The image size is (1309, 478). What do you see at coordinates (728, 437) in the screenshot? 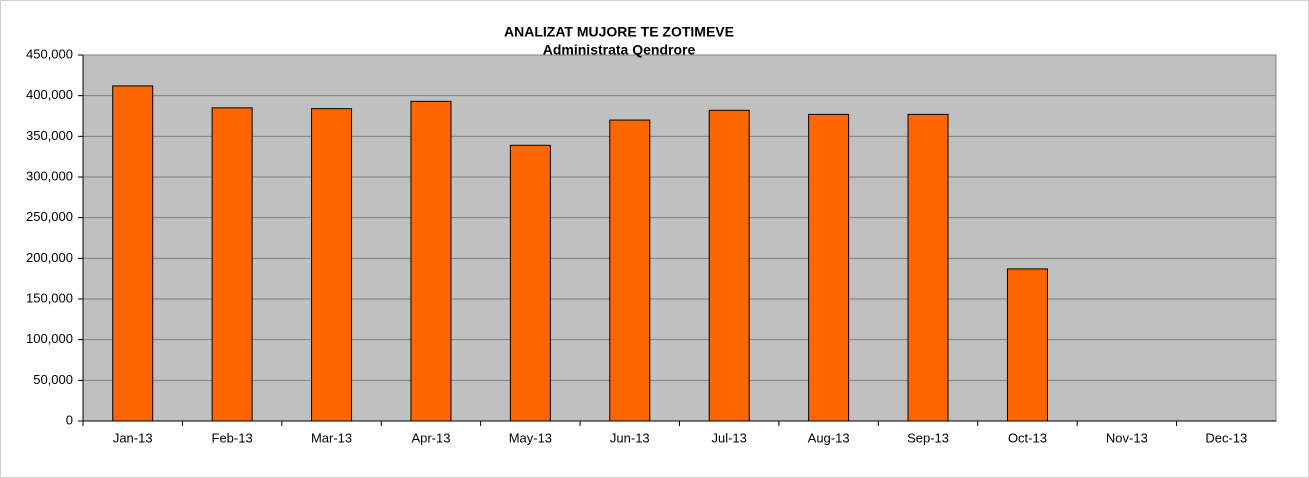
I see `x-tick-label: Jul-13` at bounding box center [728, 437].